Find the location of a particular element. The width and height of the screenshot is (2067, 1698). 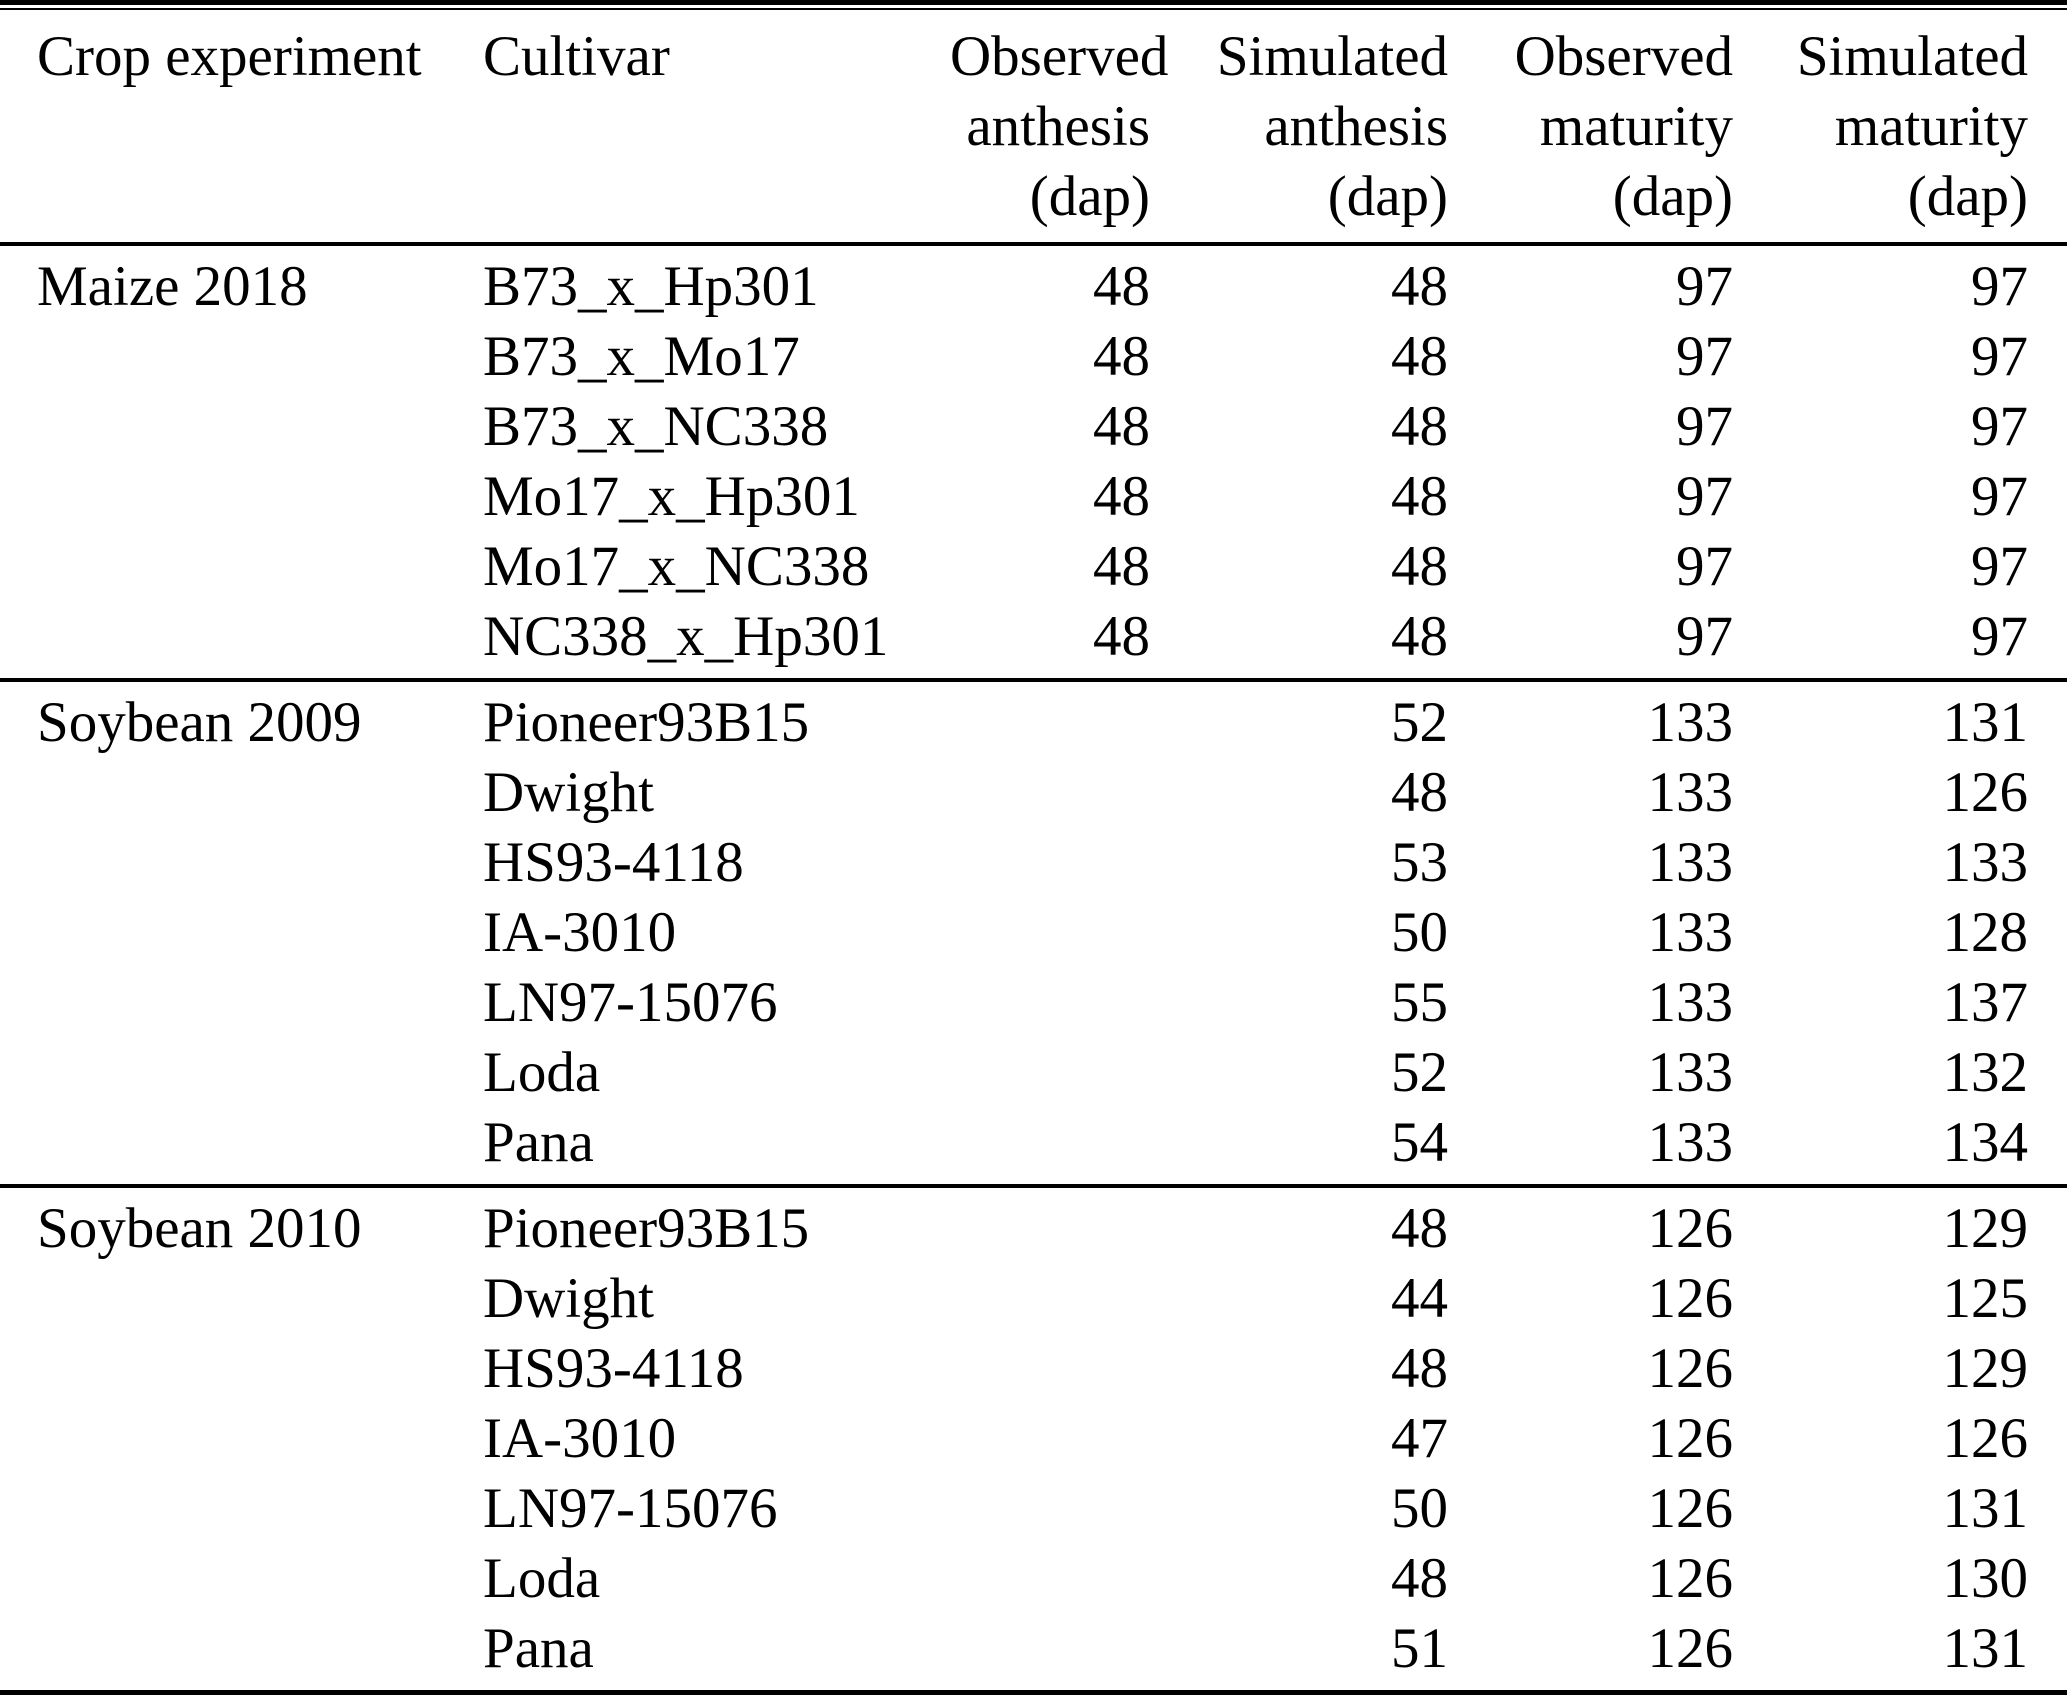

table-row: IA-3010 47 126 126 is located at coordinates (1033, 1439).